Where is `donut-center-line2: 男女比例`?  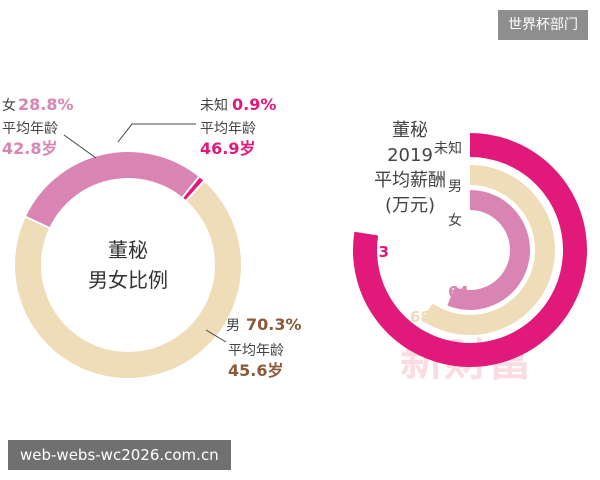
donut-center-line2: 男女比例 is located at coordinates (128, 280).